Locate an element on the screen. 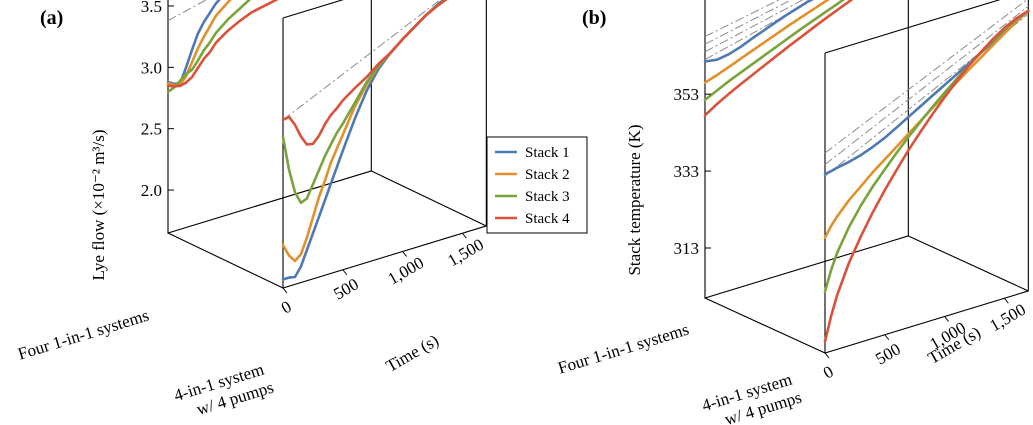 This screenshot has width=1033, height=425. reference-line-front is located at coordinates (361, 60).